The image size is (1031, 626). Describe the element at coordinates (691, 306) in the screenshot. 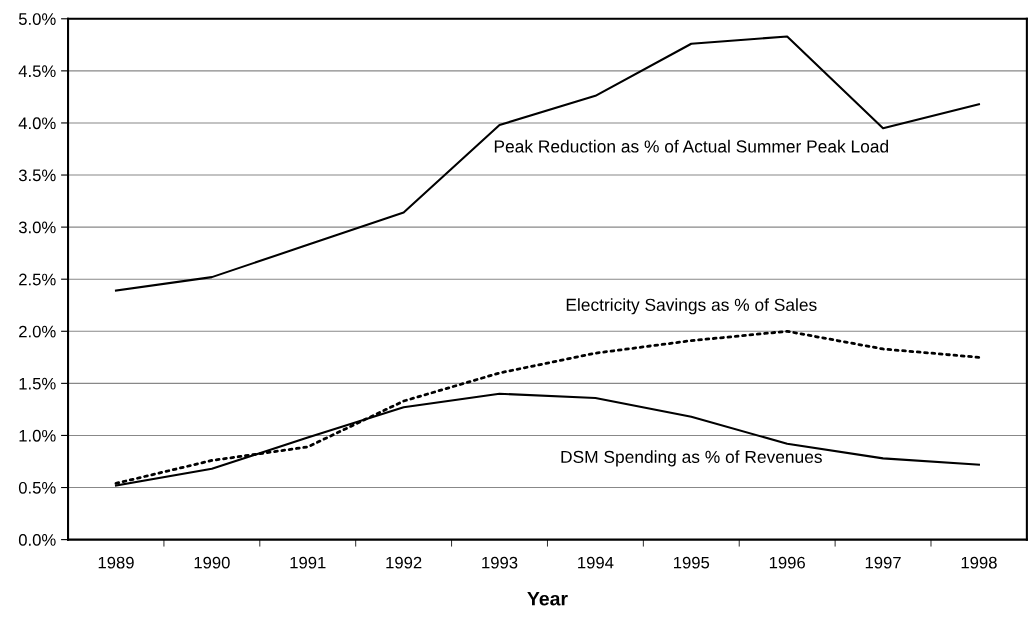

I see `series-label: Electricity Savings as % of Sales` at that location.